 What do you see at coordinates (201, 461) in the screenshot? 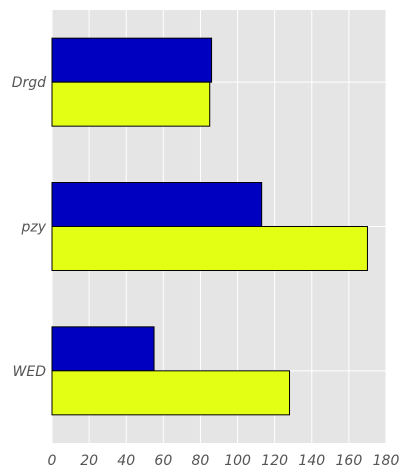
I see `x-tick-label: 80` at bounding box center [201, 461].